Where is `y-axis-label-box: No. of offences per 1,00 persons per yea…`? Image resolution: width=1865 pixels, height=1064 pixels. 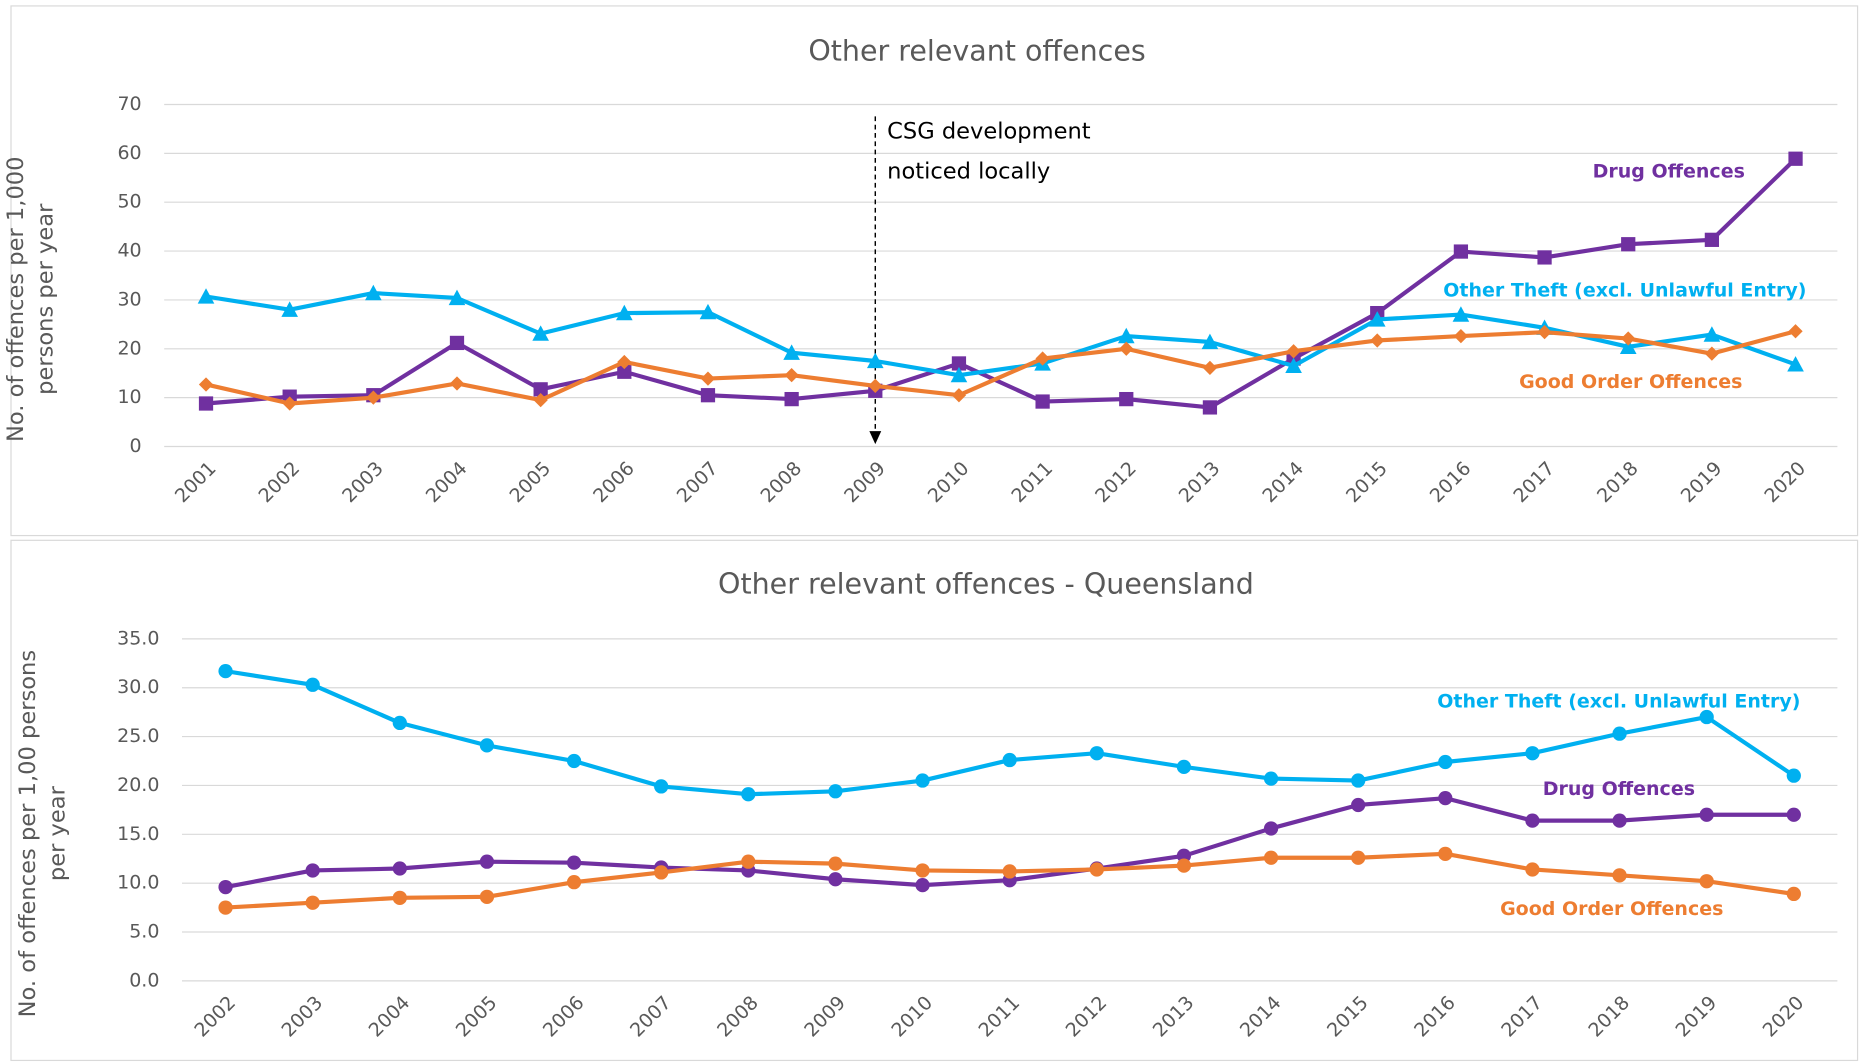 y-axis-label-box: No. of offences per 1,00 persons per yea… is located at coordinates (42, 833).